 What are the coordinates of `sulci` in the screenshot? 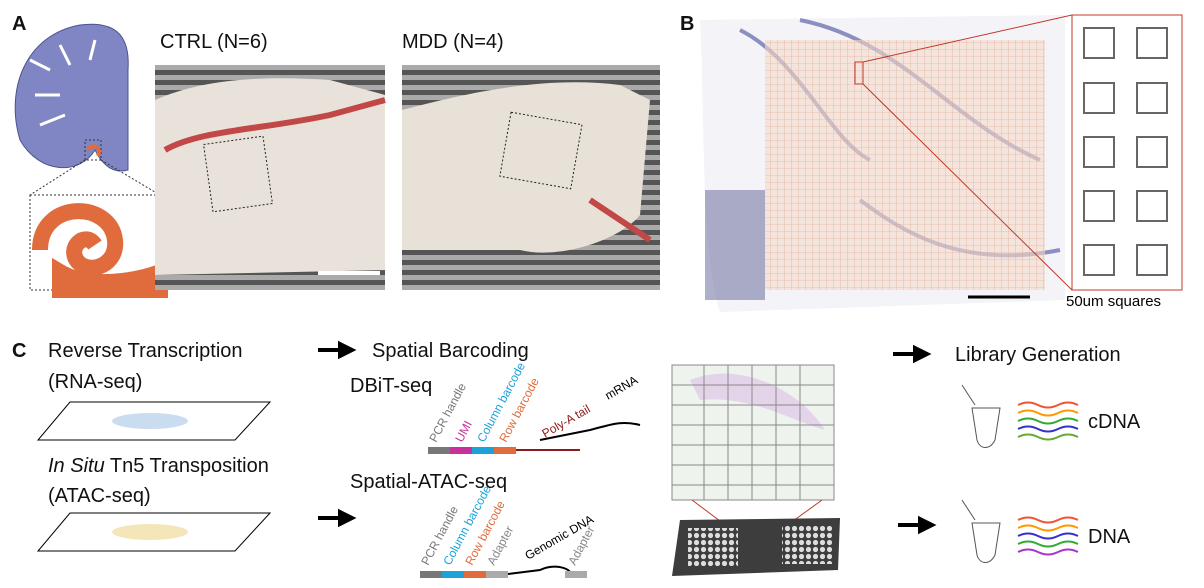 It's located at (63, 83).